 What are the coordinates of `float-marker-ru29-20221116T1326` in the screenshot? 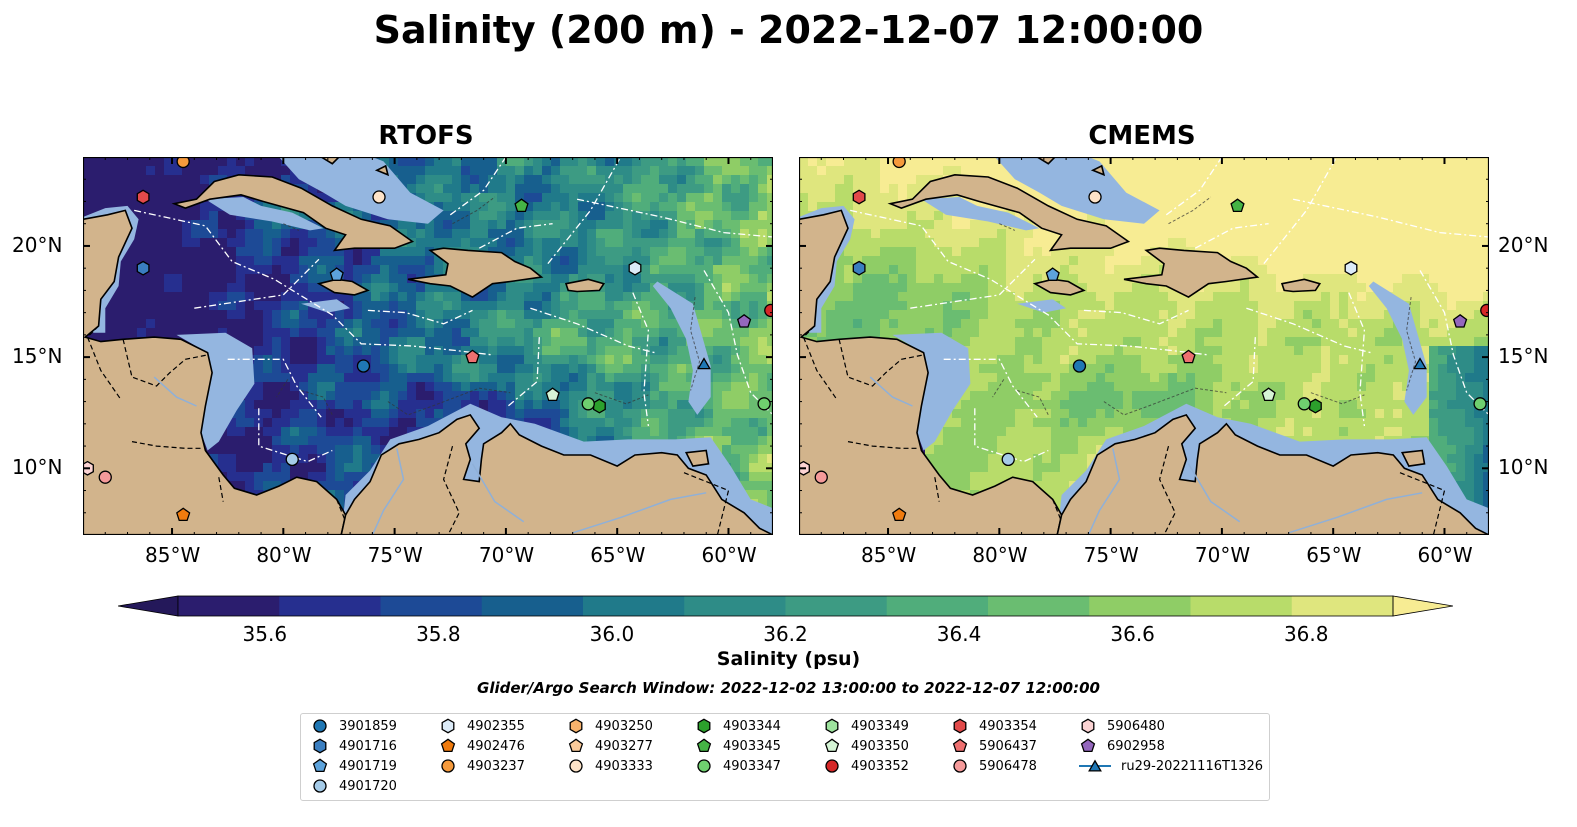 It's located at (1420, 363).